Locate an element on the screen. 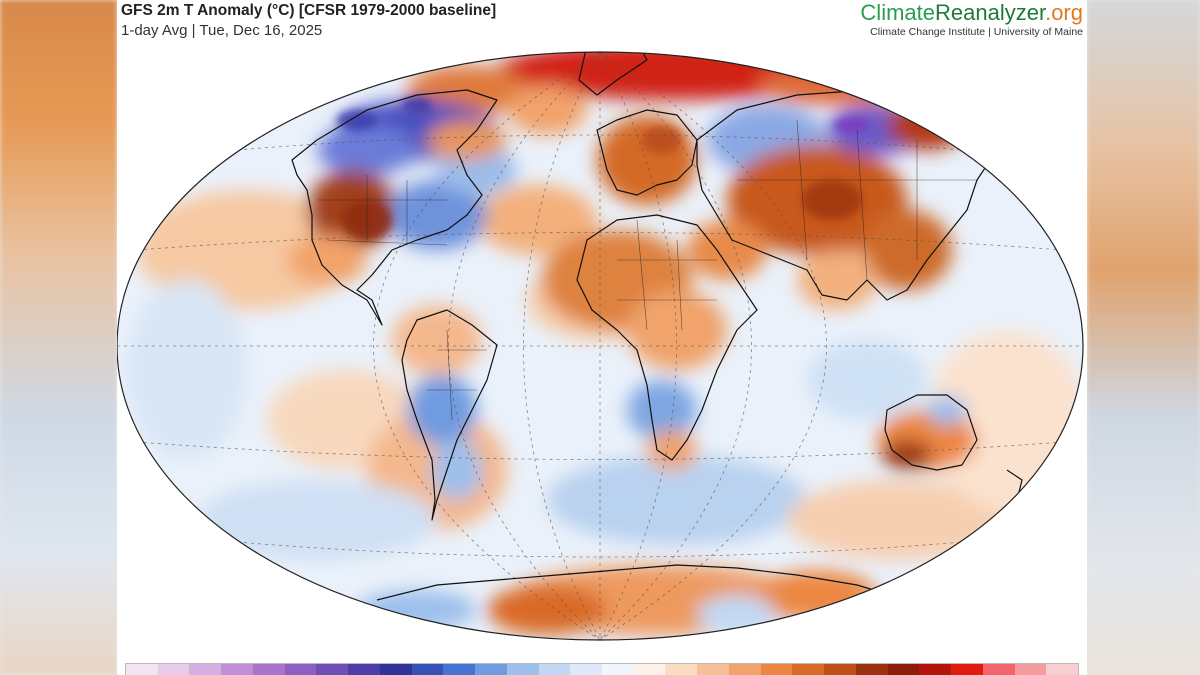  color-legend-bar is located at coordinates (602, 669).